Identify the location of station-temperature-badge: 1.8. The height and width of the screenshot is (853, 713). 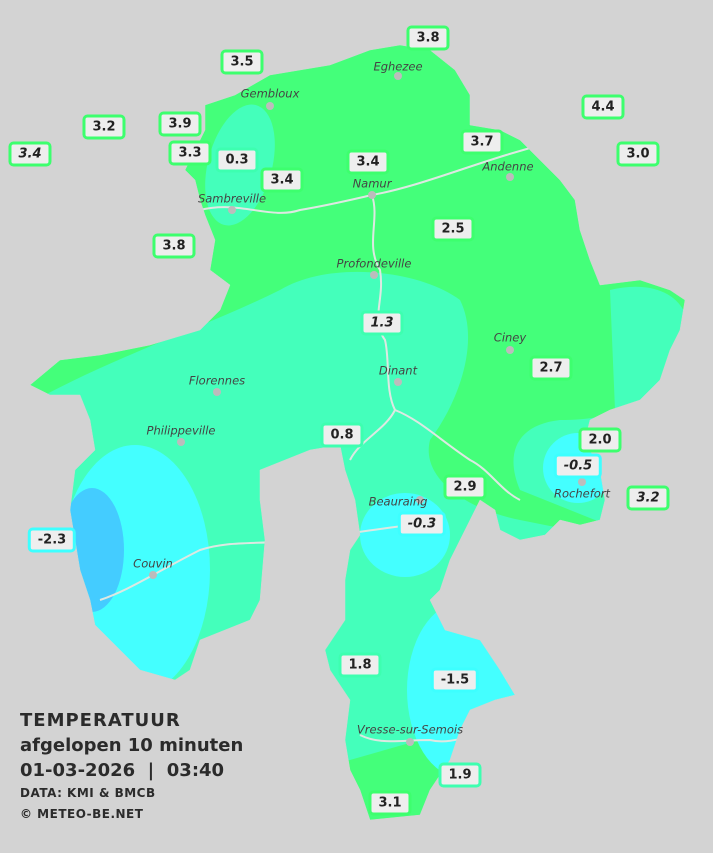
(360, 665).